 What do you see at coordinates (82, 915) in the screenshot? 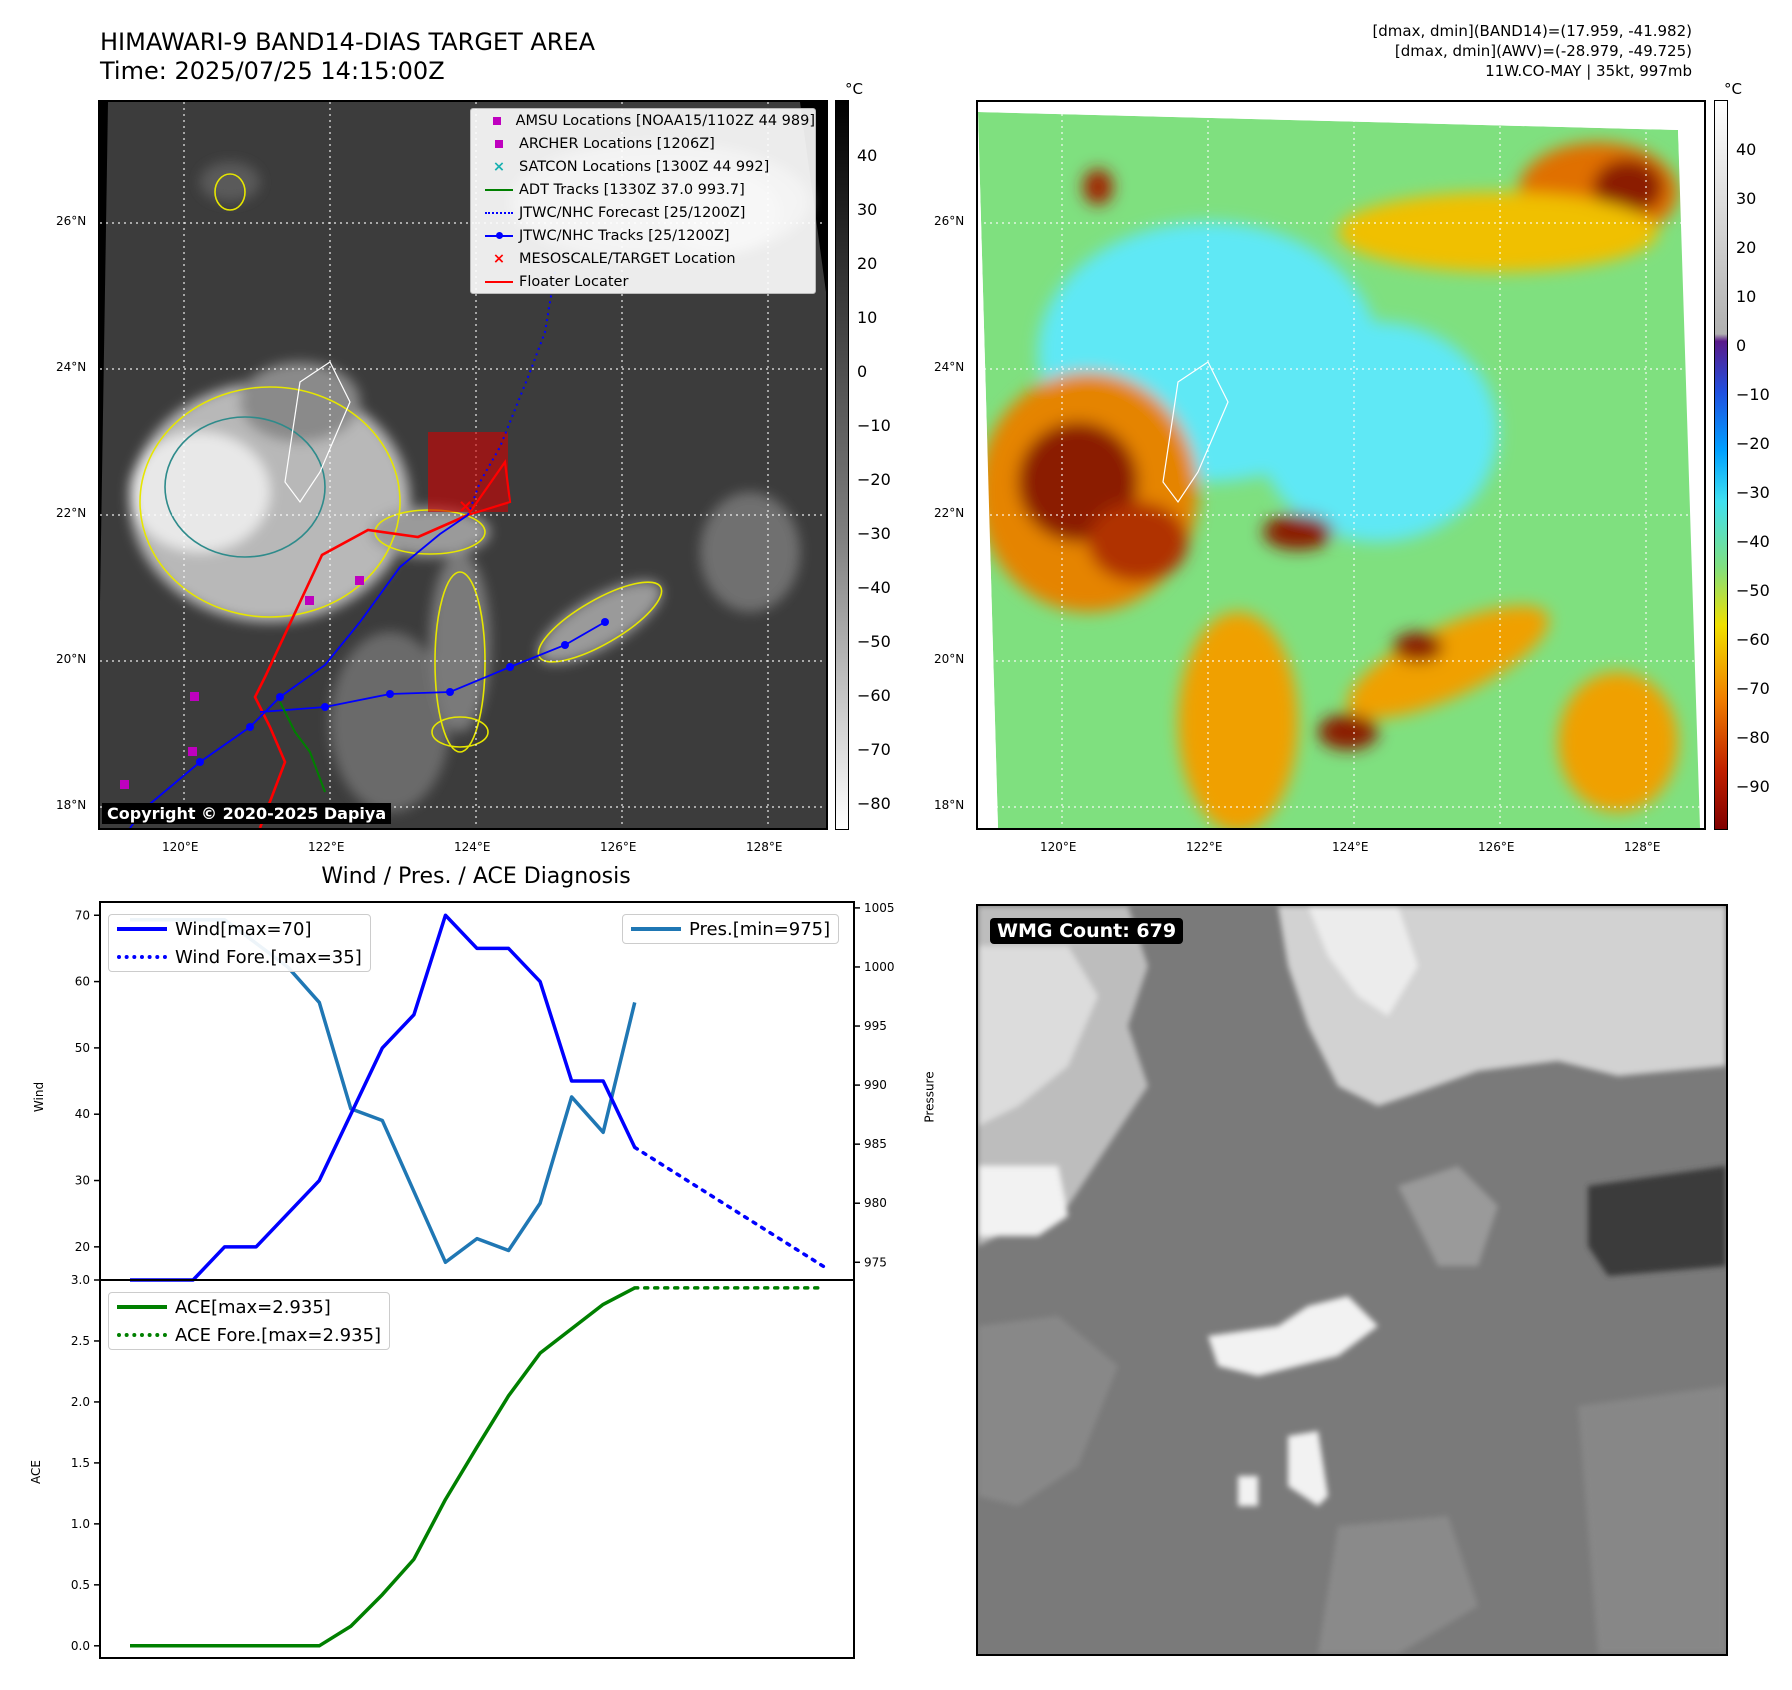
I see `wind-axis-tick-label: 70` at bounding box center [82, 915].